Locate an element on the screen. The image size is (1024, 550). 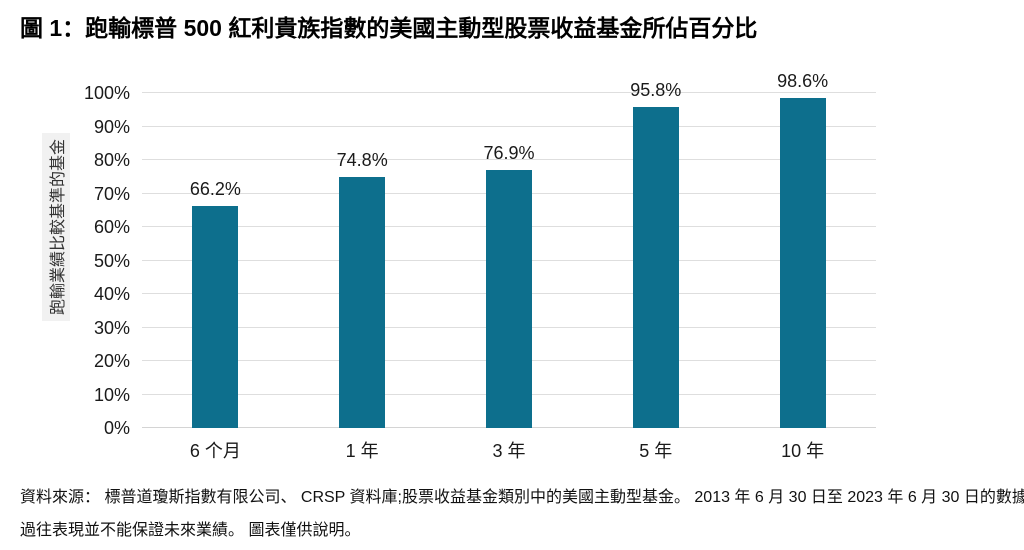
y-tick-label-90: 90% is located at coordinates (111, 126).